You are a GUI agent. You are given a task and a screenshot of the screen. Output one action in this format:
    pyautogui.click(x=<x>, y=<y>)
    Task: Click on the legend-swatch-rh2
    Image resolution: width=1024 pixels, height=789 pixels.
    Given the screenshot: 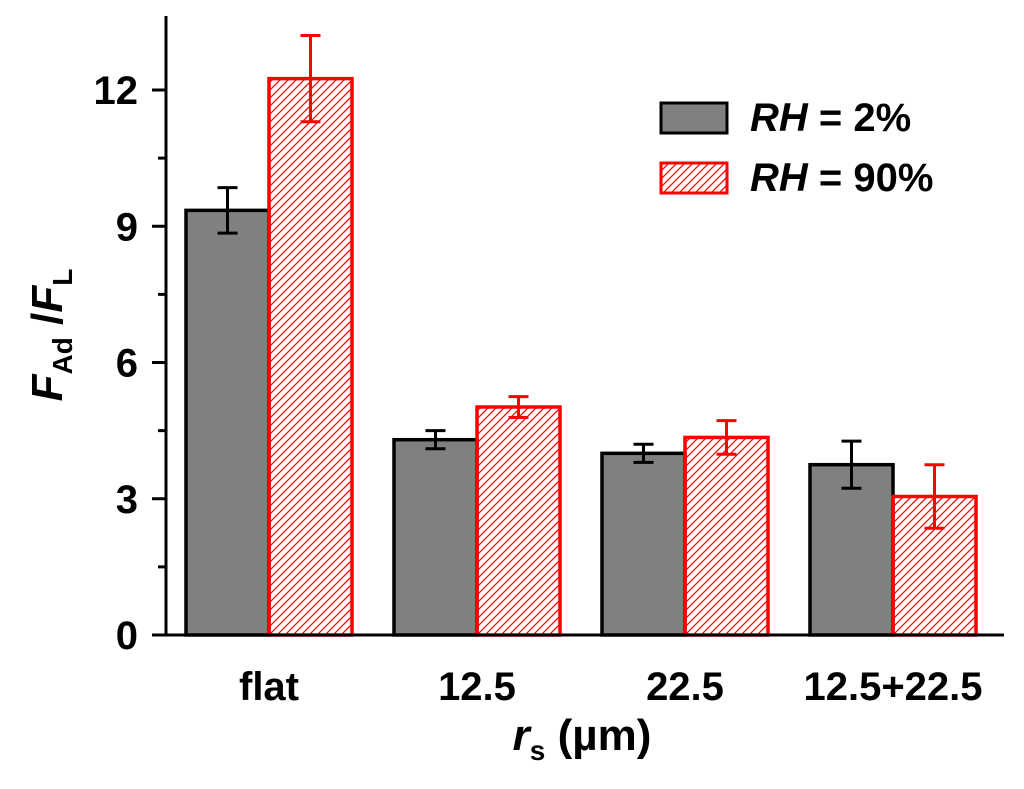 What is the action you would take?
    pyautogui.click(x=694, y=118)
    